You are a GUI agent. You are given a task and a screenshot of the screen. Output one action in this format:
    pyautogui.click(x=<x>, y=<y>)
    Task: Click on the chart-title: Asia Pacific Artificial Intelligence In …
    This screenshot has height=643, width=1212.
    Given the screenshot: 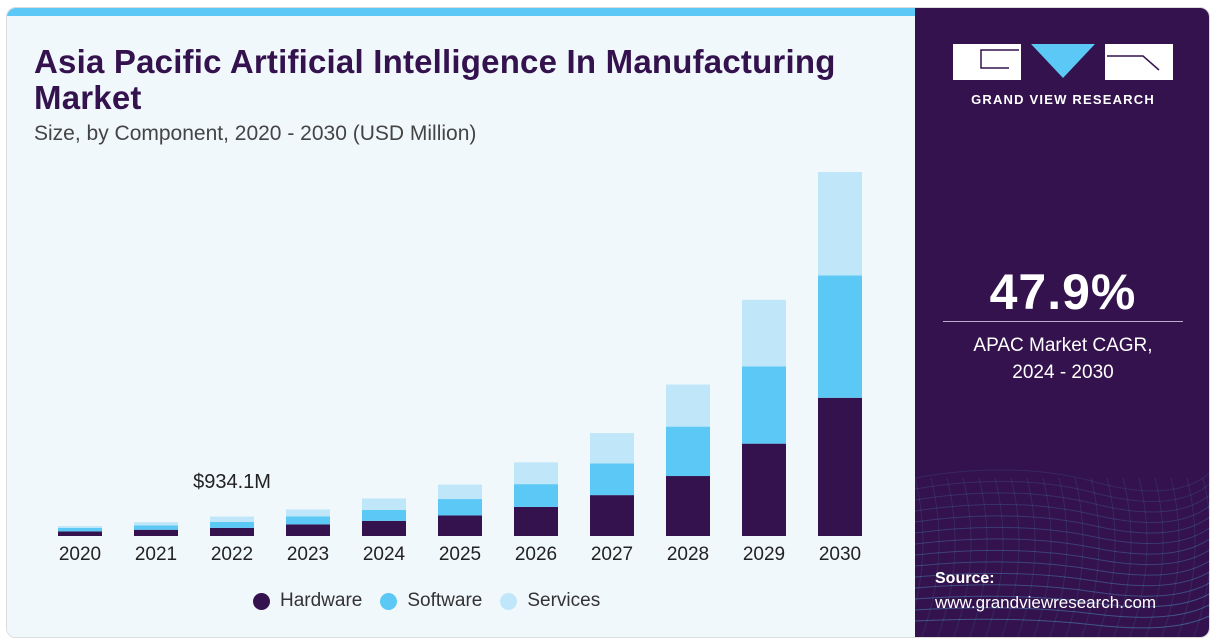 What is the action you would take?
    pyautogui.click(x=435, y=79)
    